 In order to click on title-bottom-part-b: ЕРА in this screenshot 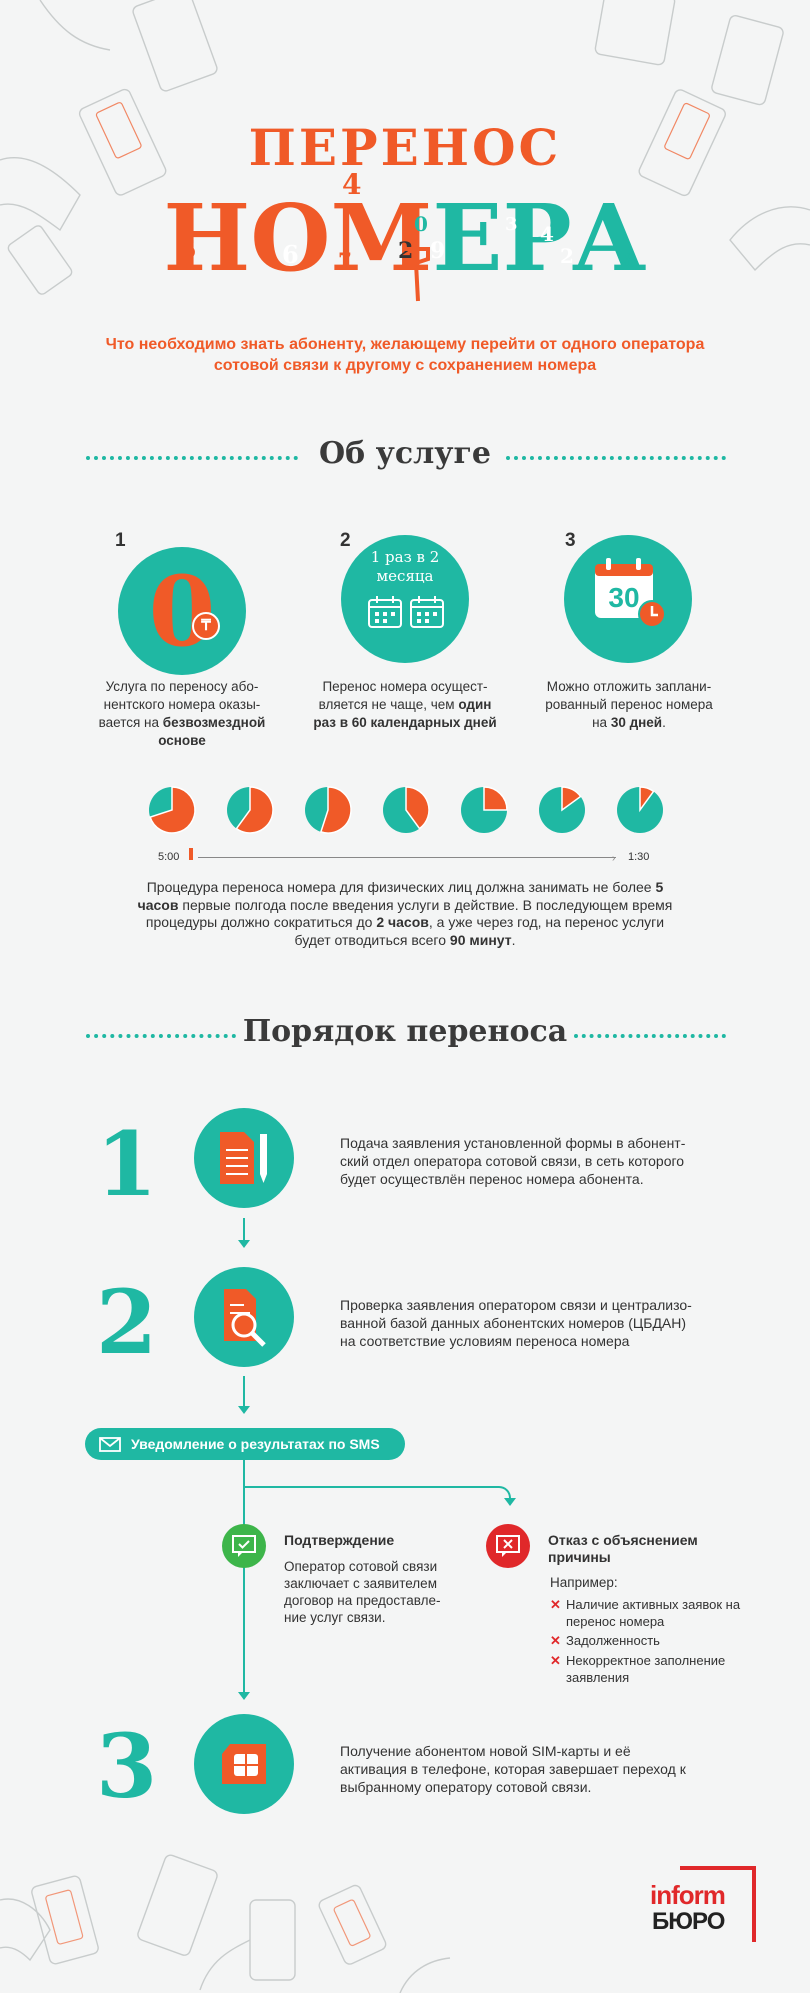, I will do `click(539, 238)`.